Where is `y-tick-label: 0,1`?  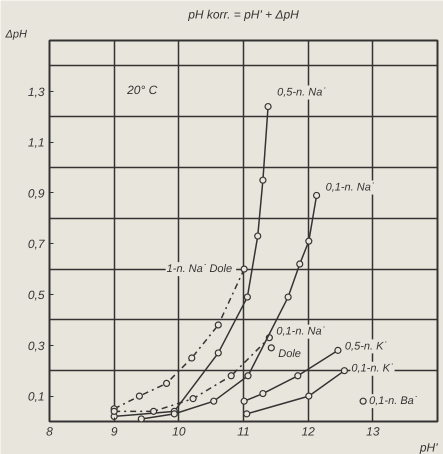
y-tick-label: 0,1 is located at coordinates (36, 397).